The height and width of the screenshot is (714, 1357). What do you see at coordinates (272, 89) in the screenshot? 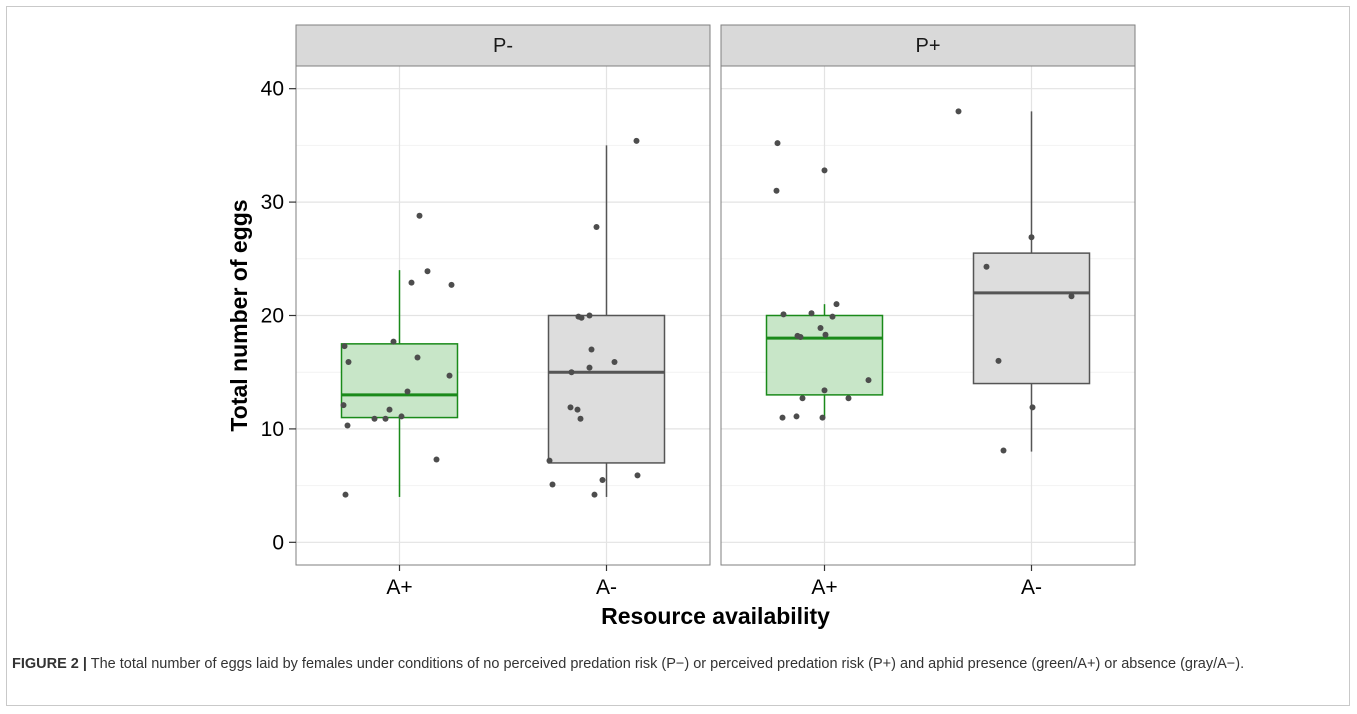
I see `y-tick-label: 40` at bounding box center [272, 89].